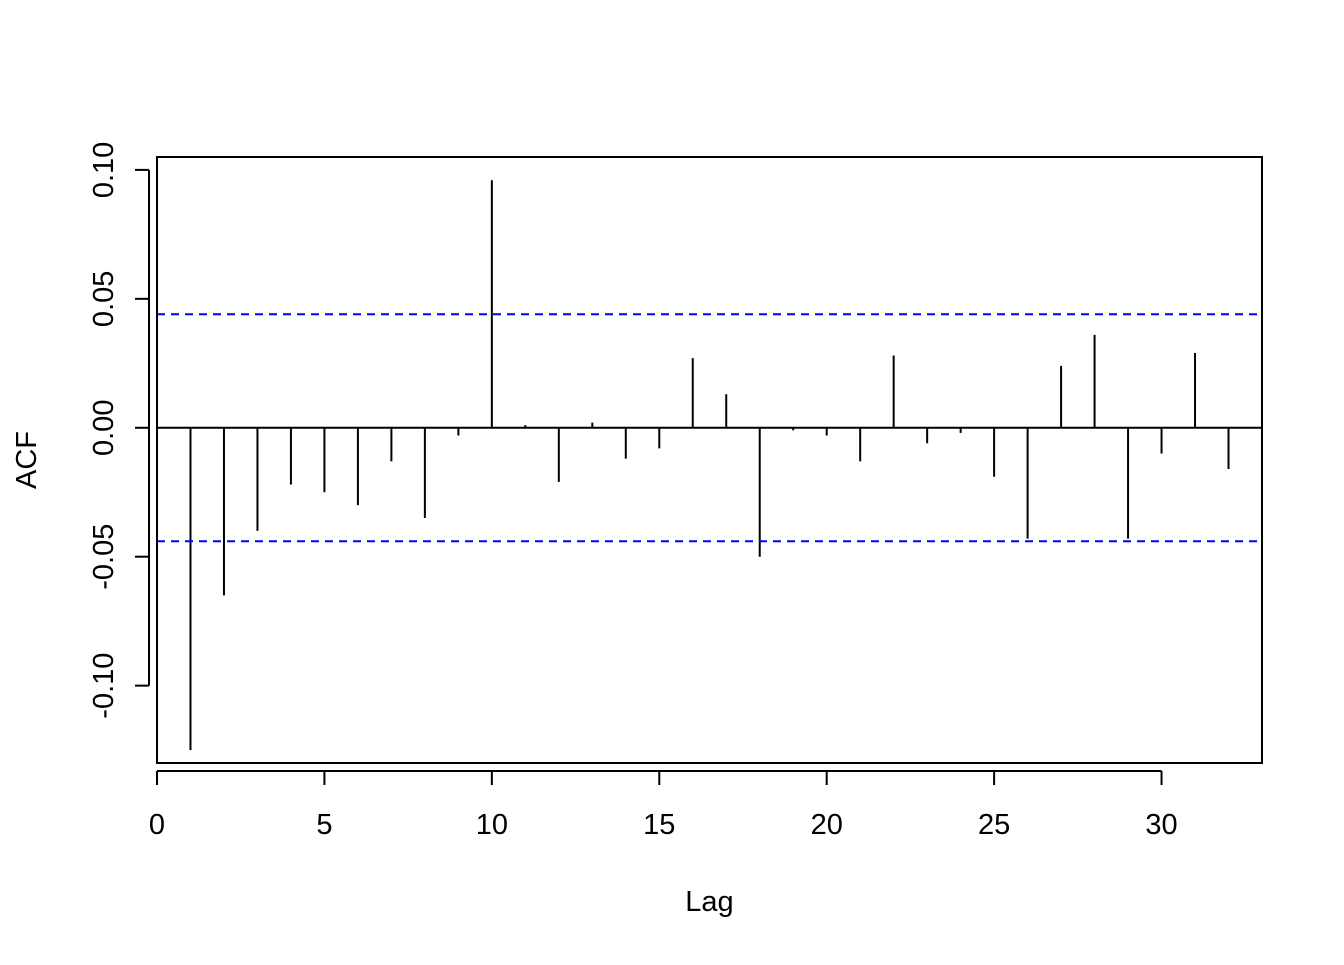  Describe the element at coordinates (659, 825) in the screenshot. I see `x-tick-label: 15` at that location.